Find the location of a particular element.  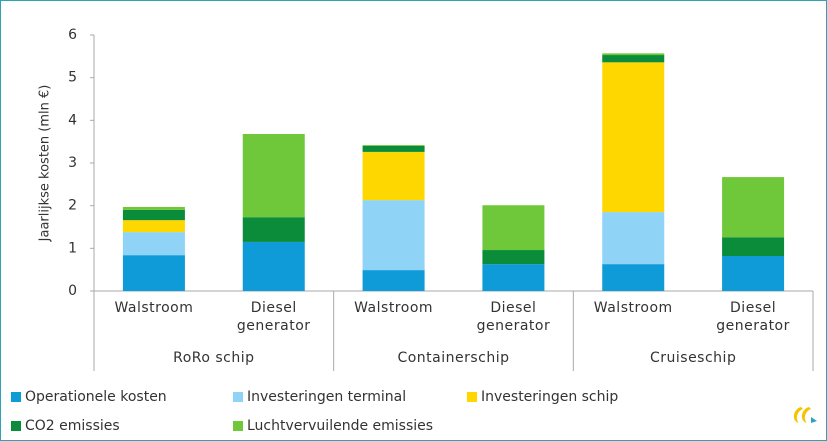

legend-label: Operationele kosten is located at coordinates (96, 397).